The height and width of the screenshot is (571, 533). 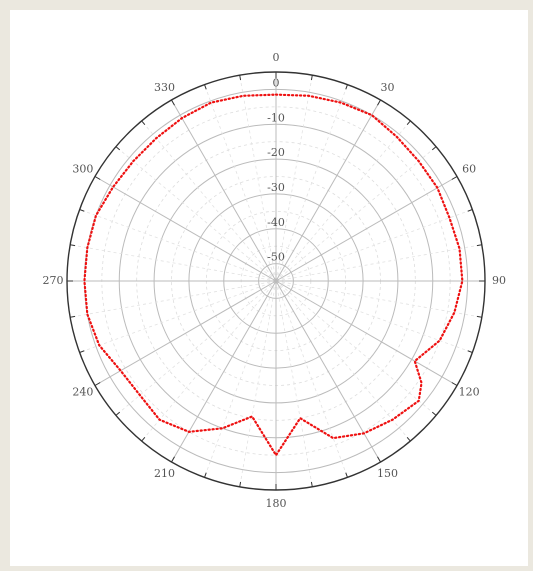 I want to click on angle-tick-label: 330, so click(x=164, y=87).